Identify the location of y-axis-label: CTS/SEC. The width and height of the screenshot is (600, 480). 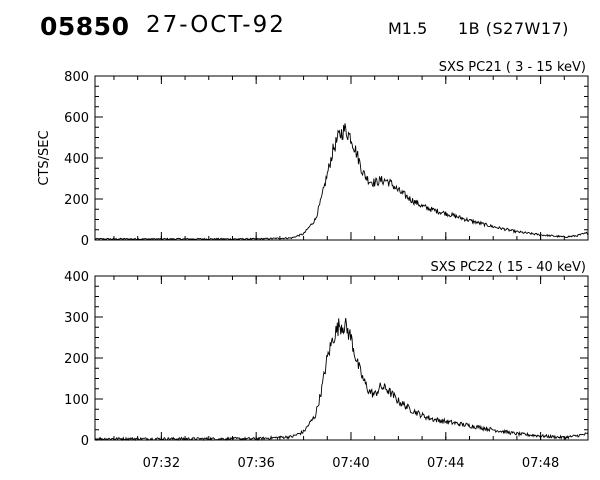
(44, 157).